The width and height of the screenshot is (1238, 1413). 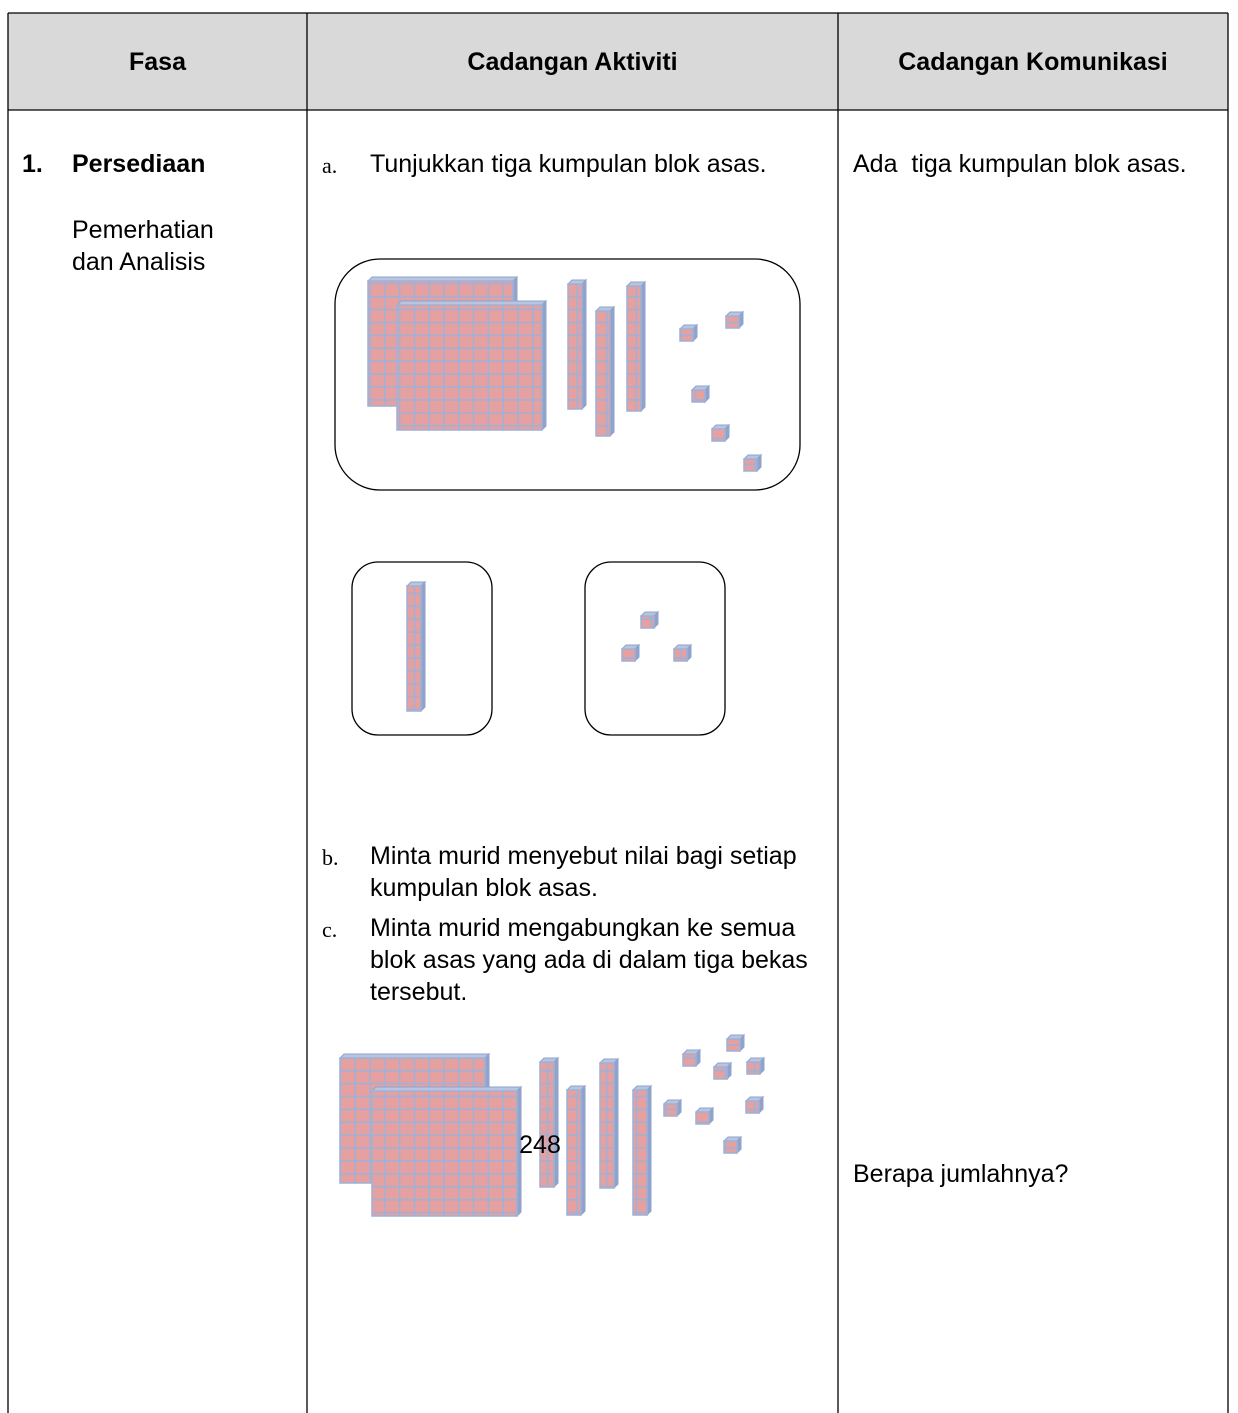 What do you see at coordinates (961, 1174) in the screenshot?
I see `comm-text: Berapa jumlahnya?` at bounding box center [961, 1174].